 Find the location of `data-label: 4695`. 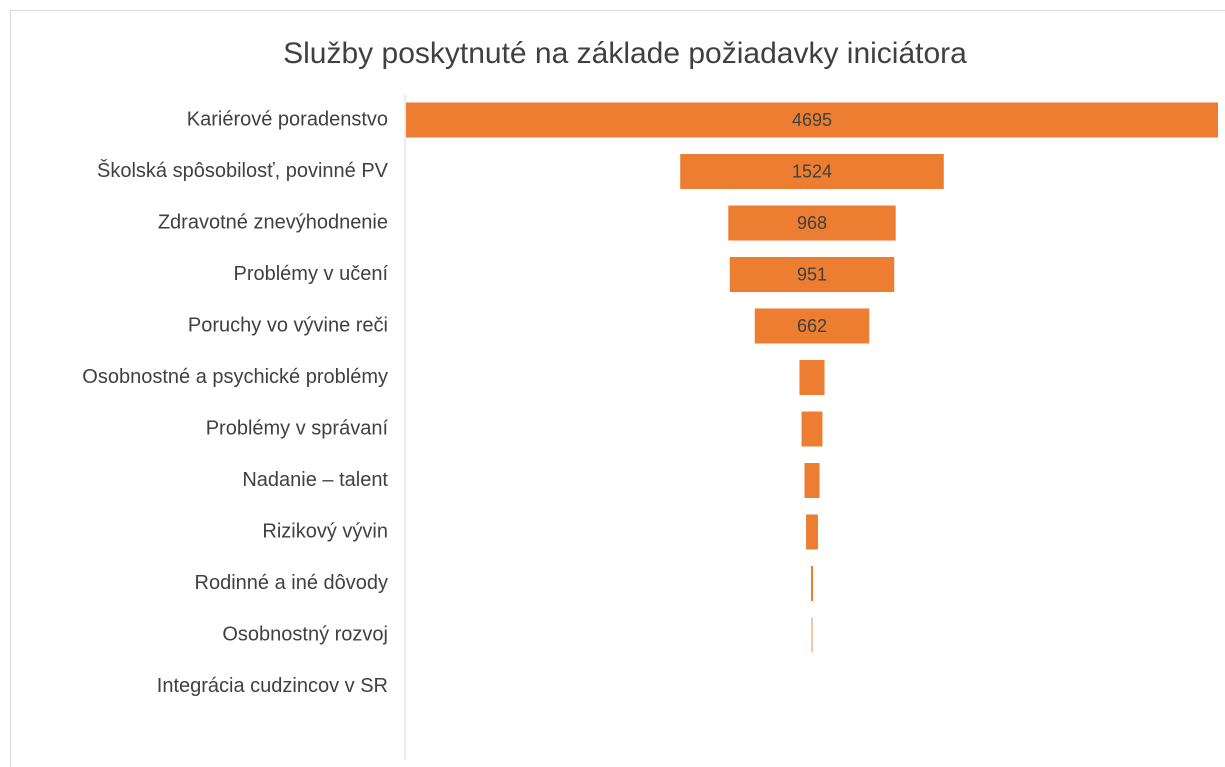

data-label: 4695 is located at coordinates (812, 120).